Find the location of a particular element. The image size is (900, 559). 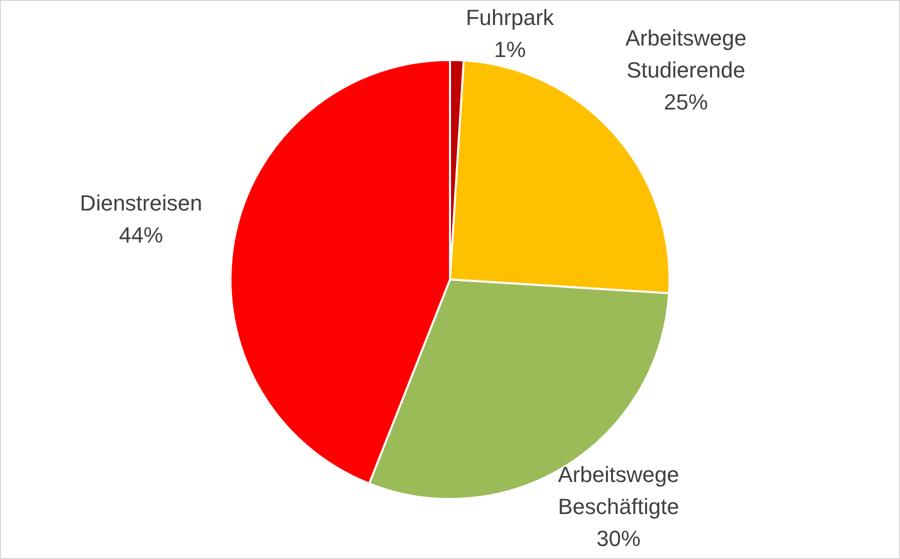

slice-label: Arbeitswege Studierende is located at coordinates (685, 54).